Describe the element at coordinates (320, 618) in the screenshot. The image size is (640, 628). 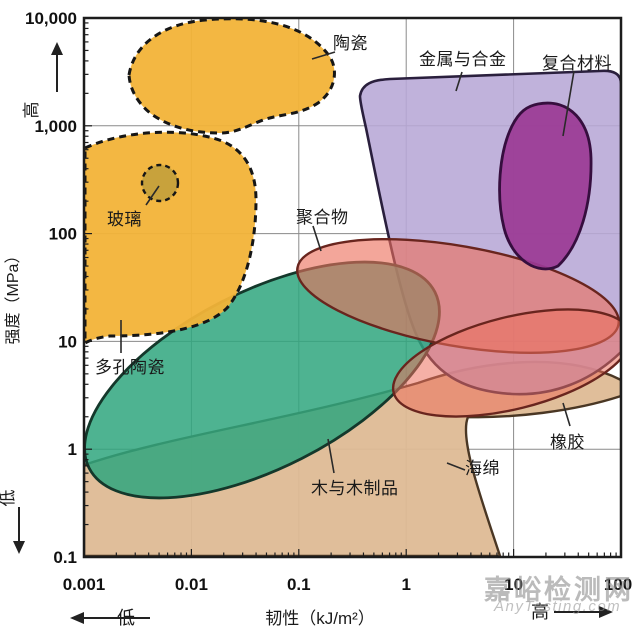
I see `x-axis-title: 韧性（kJ/m²）` at that location.